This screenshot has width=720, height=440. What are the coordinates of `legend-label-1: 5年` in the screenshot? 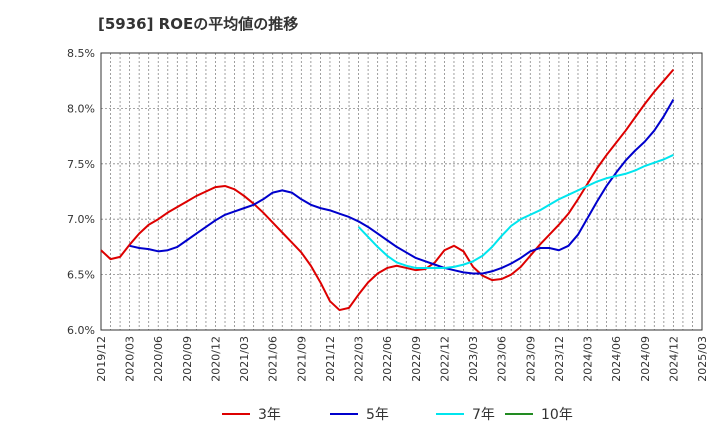 It's located at (377, 415).